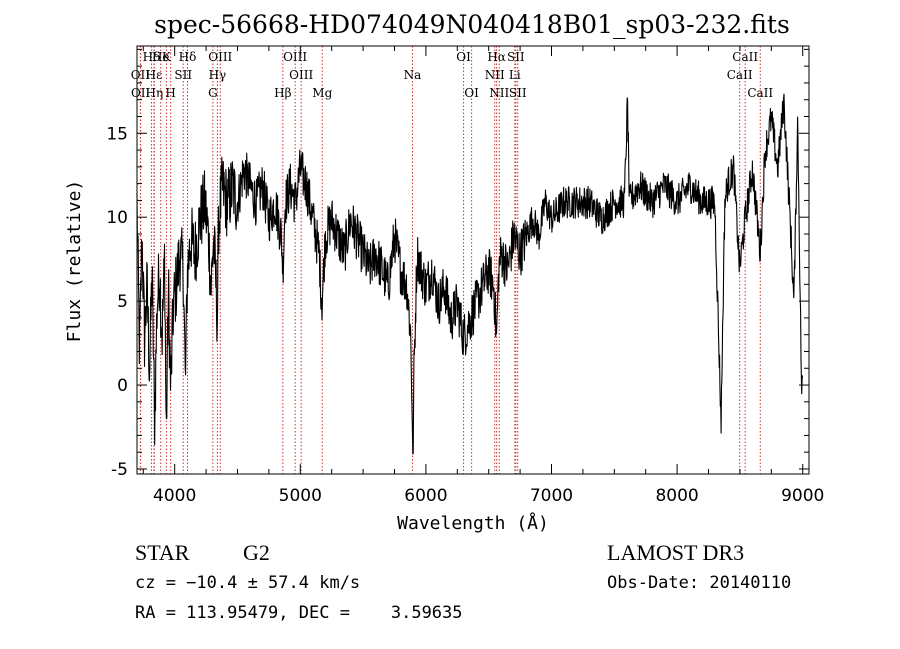  What do you see at coordinates (154, 75) in the screenshot?
I see `spectral-line-label: Hε` at bounding box center [154, 75].